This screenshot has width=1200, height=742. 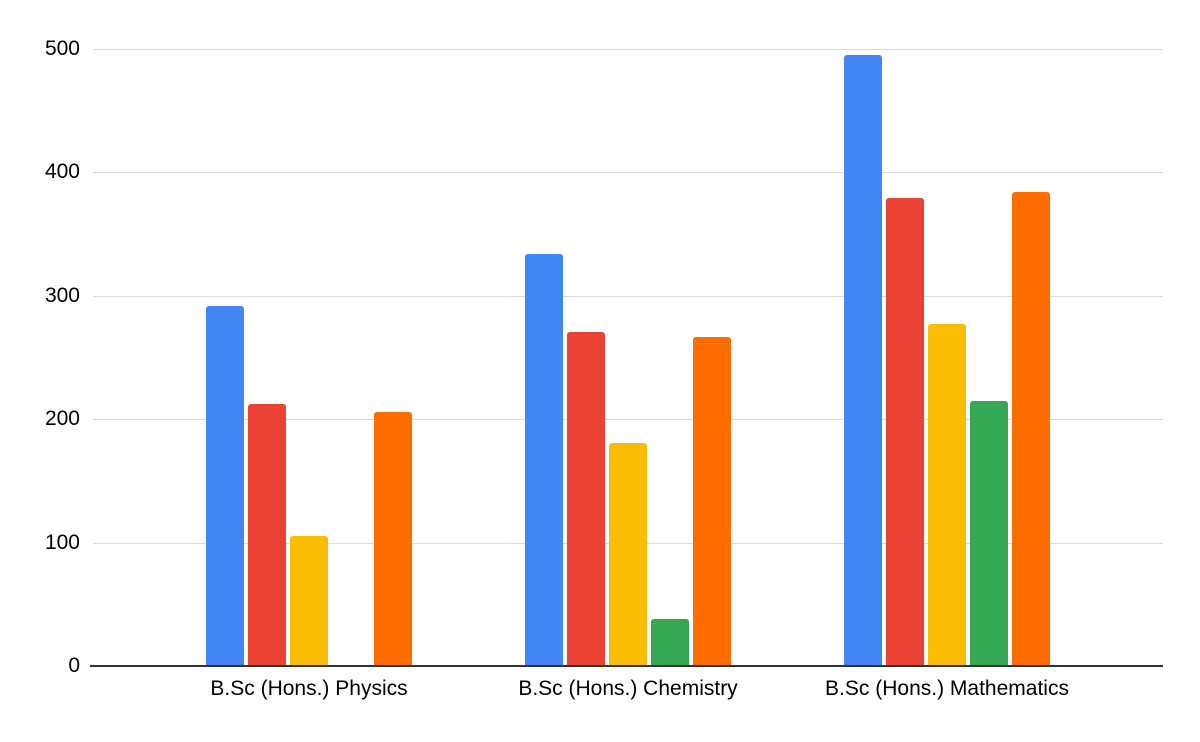 I want to click on x-axis-category-label-1: B.Sc (Hons.) Chemistry, so click(x=628, y=688).